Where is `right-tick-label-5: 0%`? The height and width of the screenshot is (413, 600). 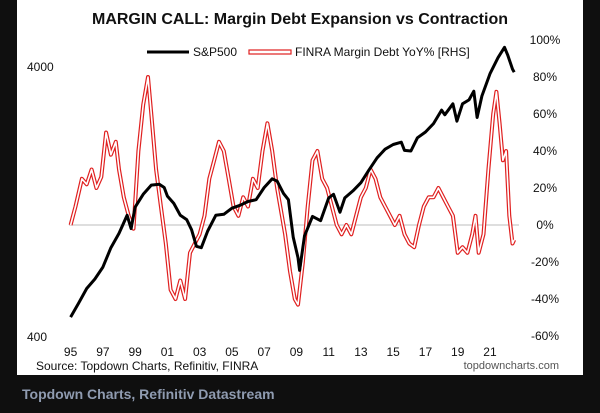 right-tick-label-5: 0% is located at coordinates (545, 225).